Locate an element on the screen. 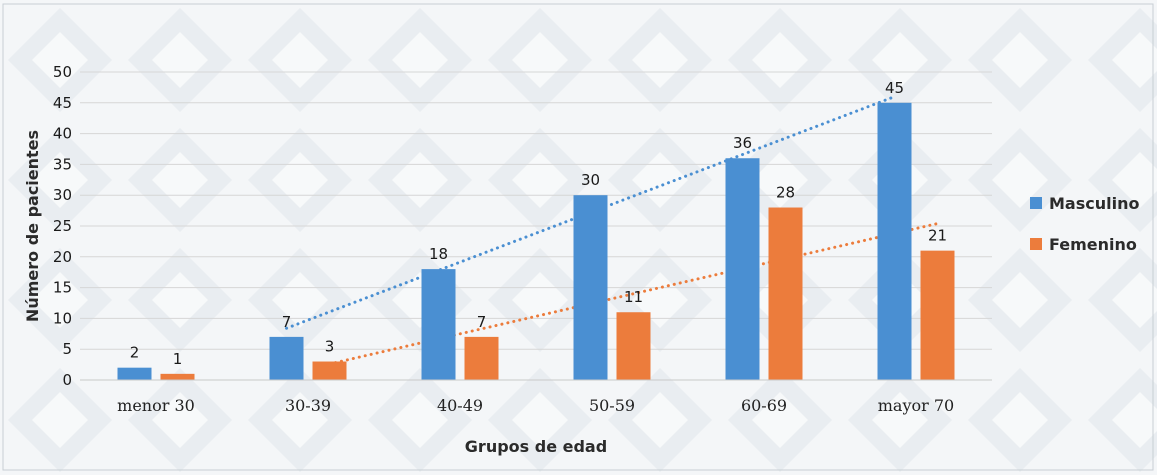 This screenshot has height=475, width=1157. y-tick-label: 25 is located at coordinates (62, 226).